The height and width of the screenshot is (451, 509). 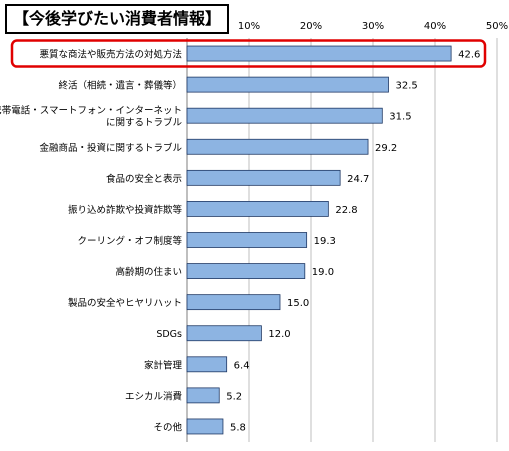 I want to click on data-label: 29.2, so click(x=386, y=148).